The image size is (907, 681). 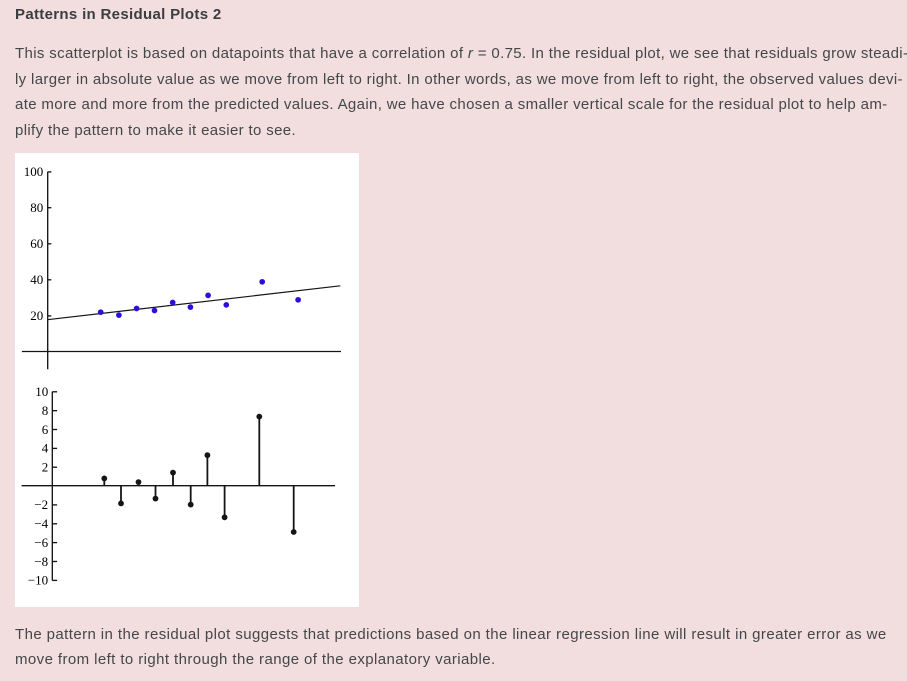 What do you see at coordinates (41, 561) in the screenshot?
I see `svg-text: −8` at bounding box center [41, 561].